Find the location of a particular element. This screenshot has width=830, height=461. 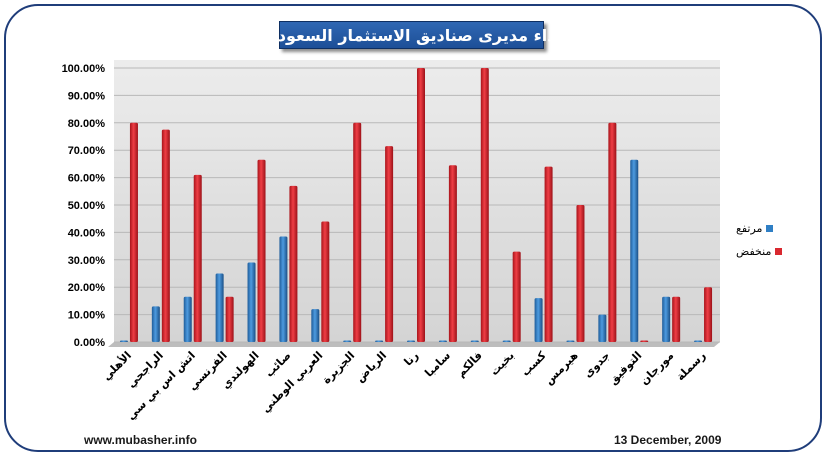

y-tick-label: 40.00% is located at coordinates (87, 233).